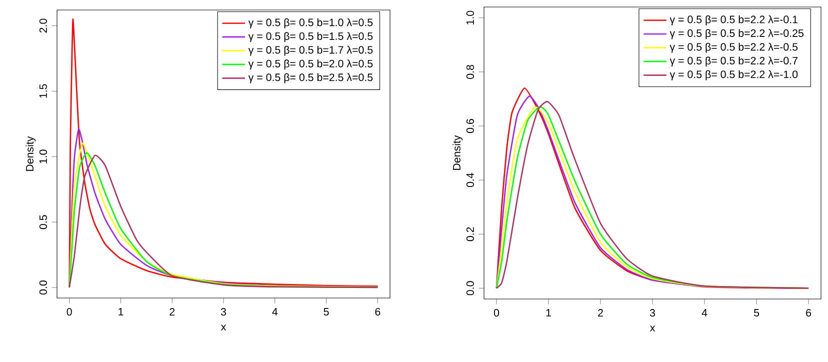 This screenshot has height=362, width=828. What do you see at coordinates (310, 51) in the screenshot?
I see `legend-label: γ = 0.5 β= 0.5 b=1.7 λ=0.5` at bounding box center [310, 51].